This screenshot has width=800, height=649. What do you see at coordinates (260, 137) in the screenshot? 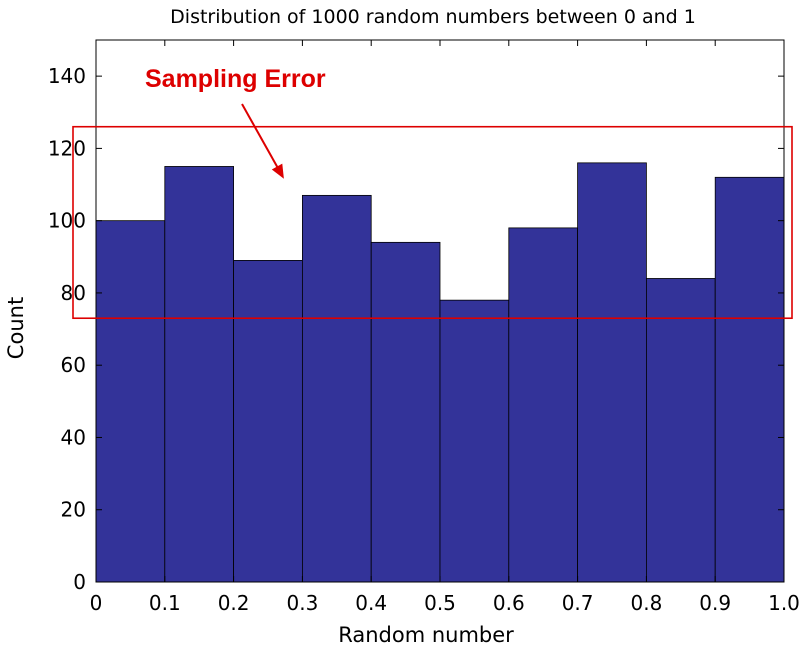
I see `annotation-arrow` at bounding box center [260, 137].